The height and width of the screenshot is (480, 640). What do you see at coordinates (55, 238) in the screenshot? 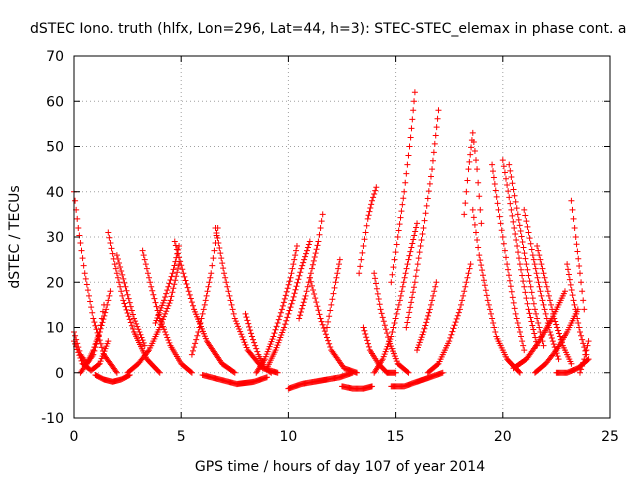
I see `y-tick-label: 30` at bounding box center [55, 238].